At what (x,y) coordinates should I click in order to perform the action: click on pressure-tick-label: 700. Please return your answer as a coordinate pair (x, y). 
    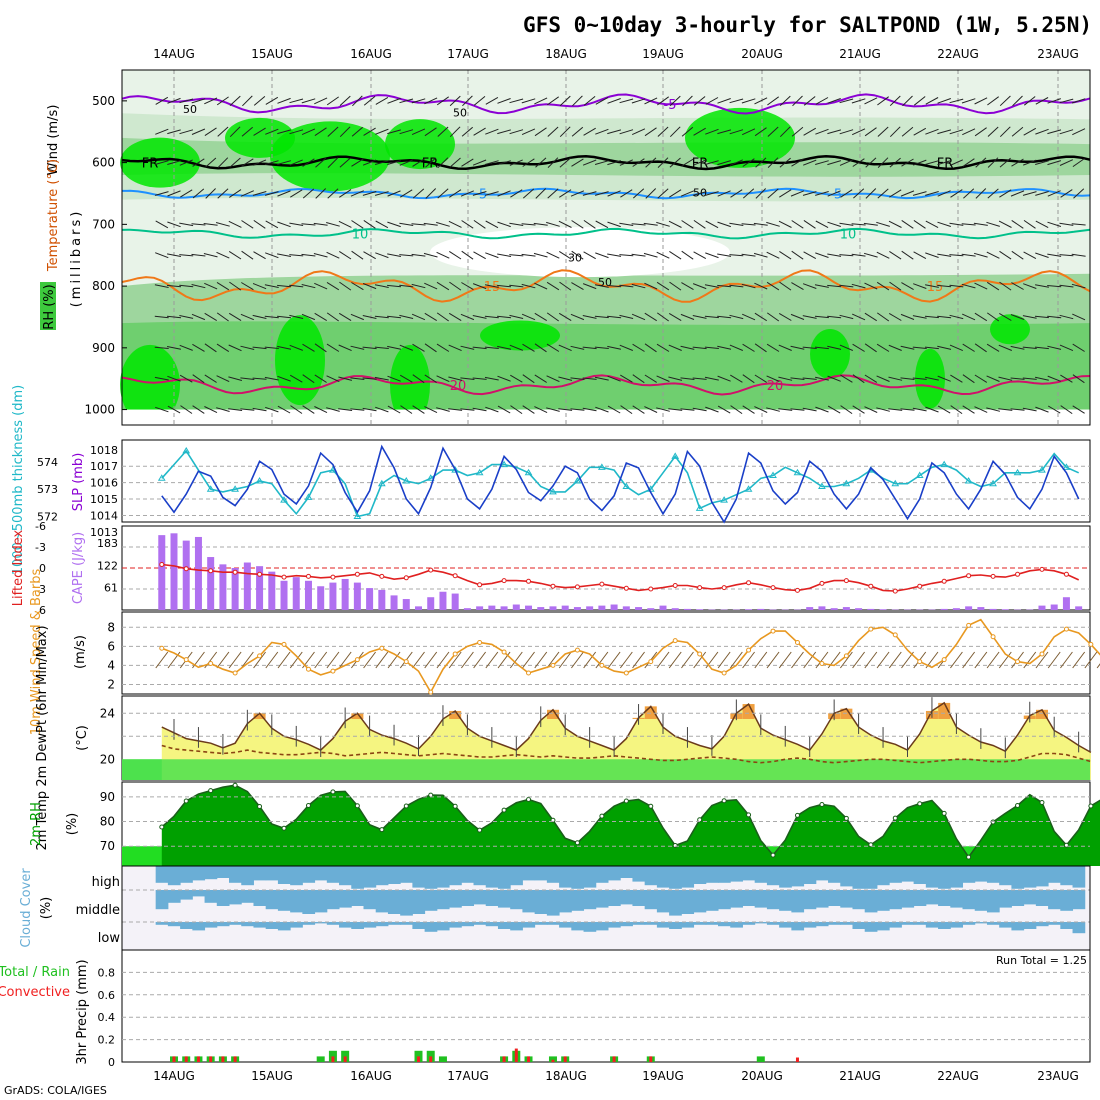
    Looking at the image, I should click on (103, 224).